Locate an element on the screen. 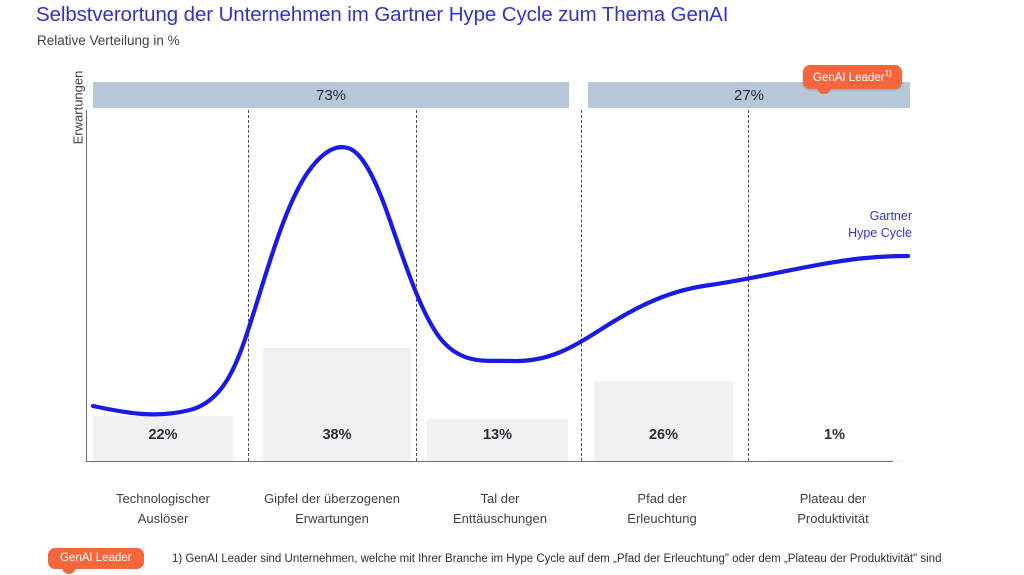  summary-bar-group-1-value: 73% is located at coordinates (331, 95).